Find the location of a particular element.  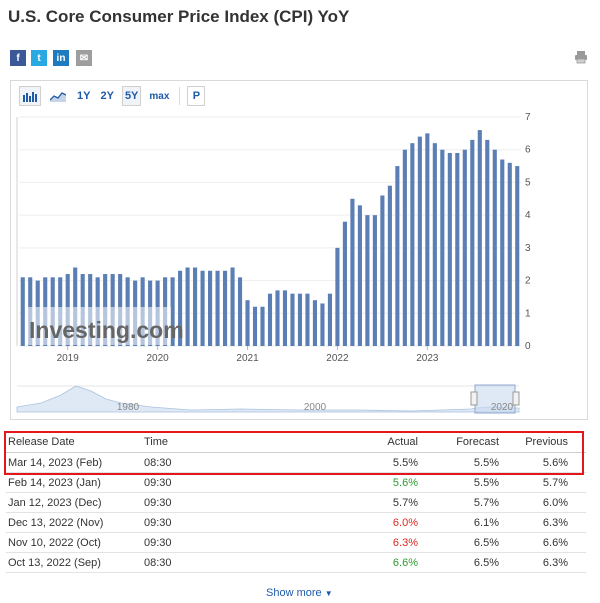

cell-forecast: 6.5% is located at coordinates (486, 542).